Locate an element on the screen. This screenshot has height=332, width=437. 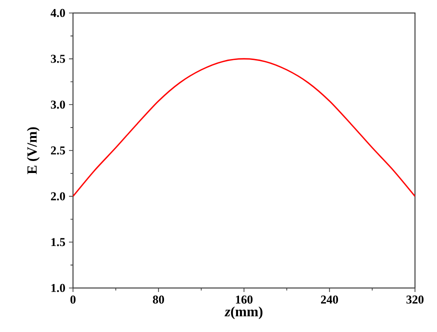
y-axis-title: E (V/m) is located at coordinates (33, 150).